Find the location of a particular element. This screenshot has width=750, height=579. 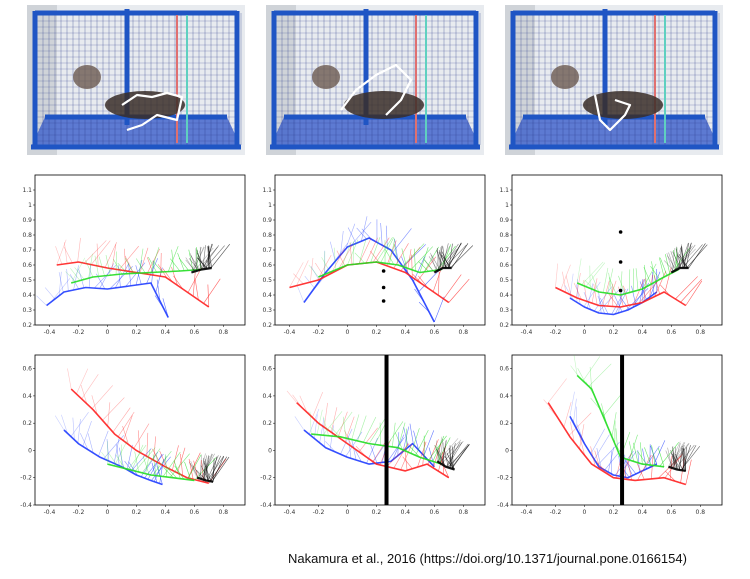

stick-figure-icon is located at coordinates (376, 89).